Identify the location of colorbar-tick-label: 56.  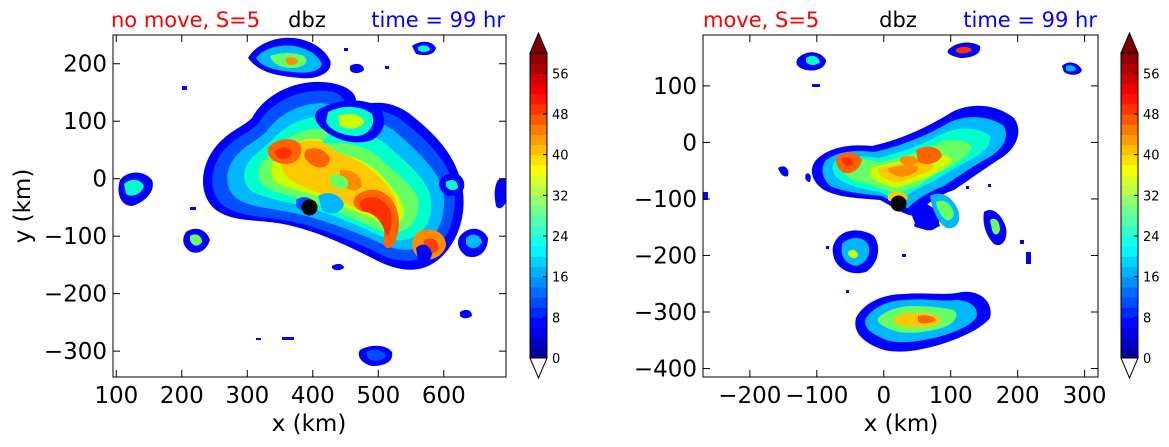
(1151, 74).